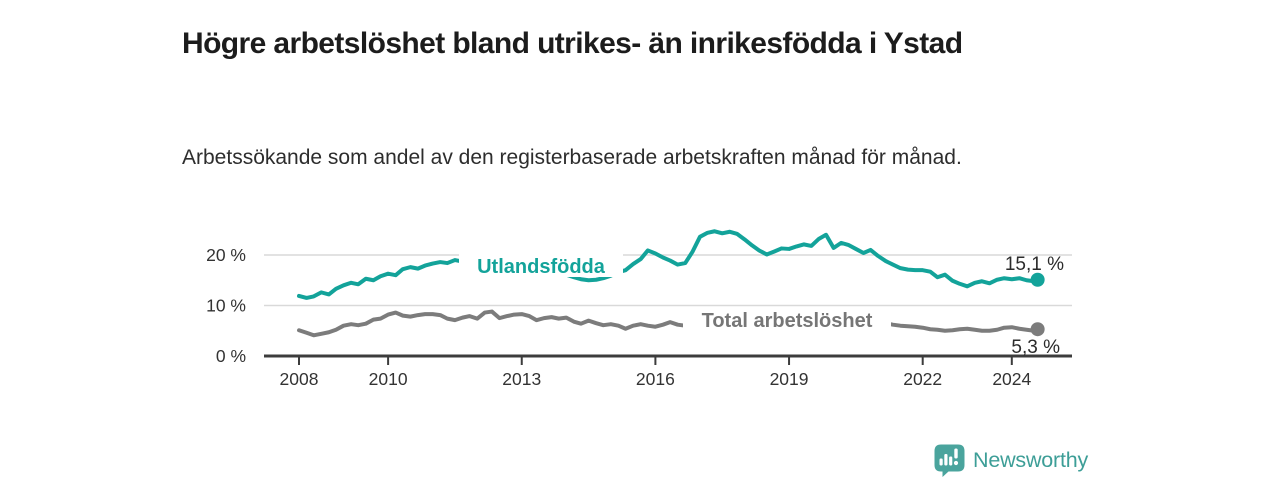  I want to click on y-tick-label: 20 %, so click(226, 255).